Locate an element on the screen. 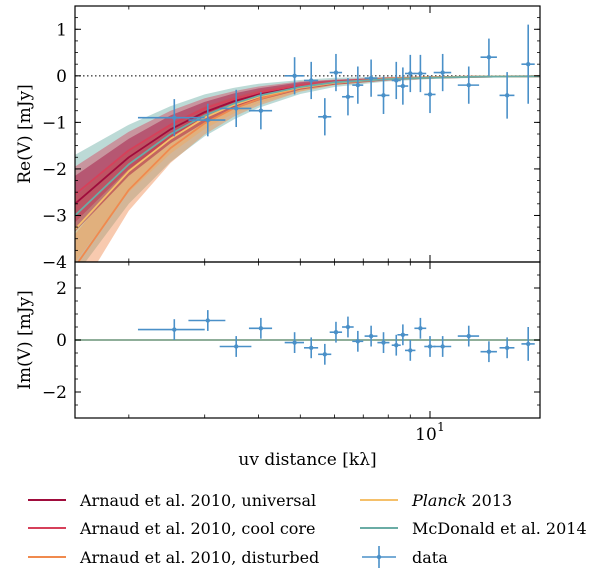 The image size is (598, 586). legend-label-3: Planck 2013 is located at coordinates (461, 500).